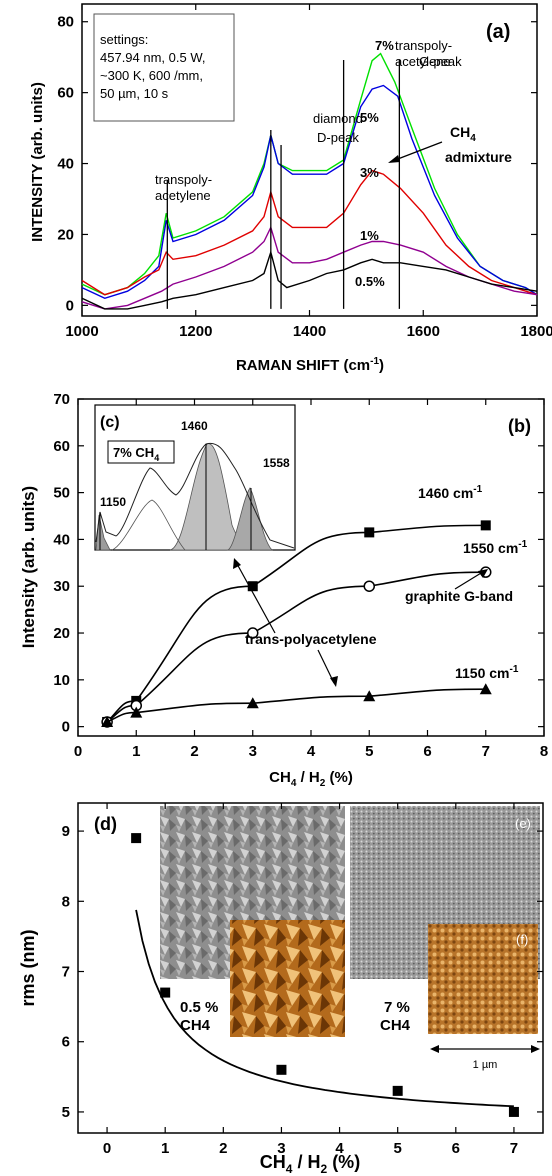 The height and width of the screenshot is (1176, 552). Describe the element at coordinates (311, 751) in the screenshot. I see `x-tick-label: 4` at that location.